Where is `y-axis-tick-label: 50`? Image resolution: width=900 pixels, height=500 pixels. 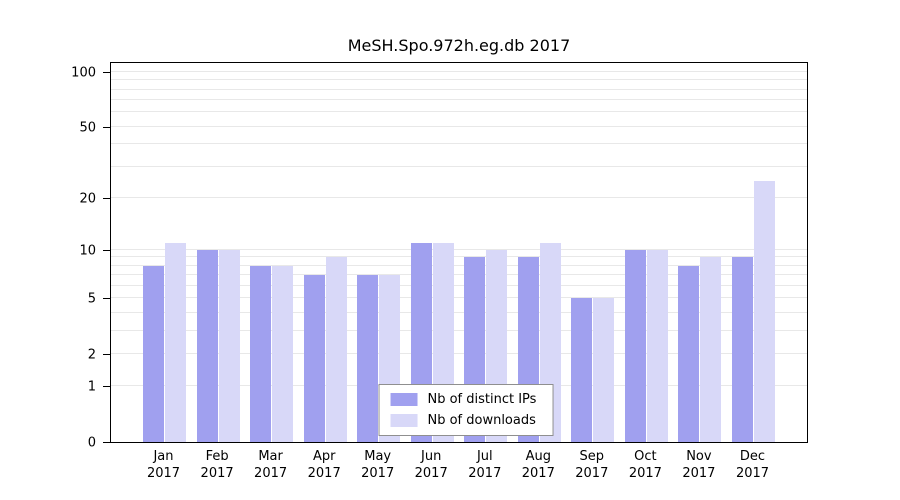 y-axis-tick-label: 50 is located at coordinates (87, 128).